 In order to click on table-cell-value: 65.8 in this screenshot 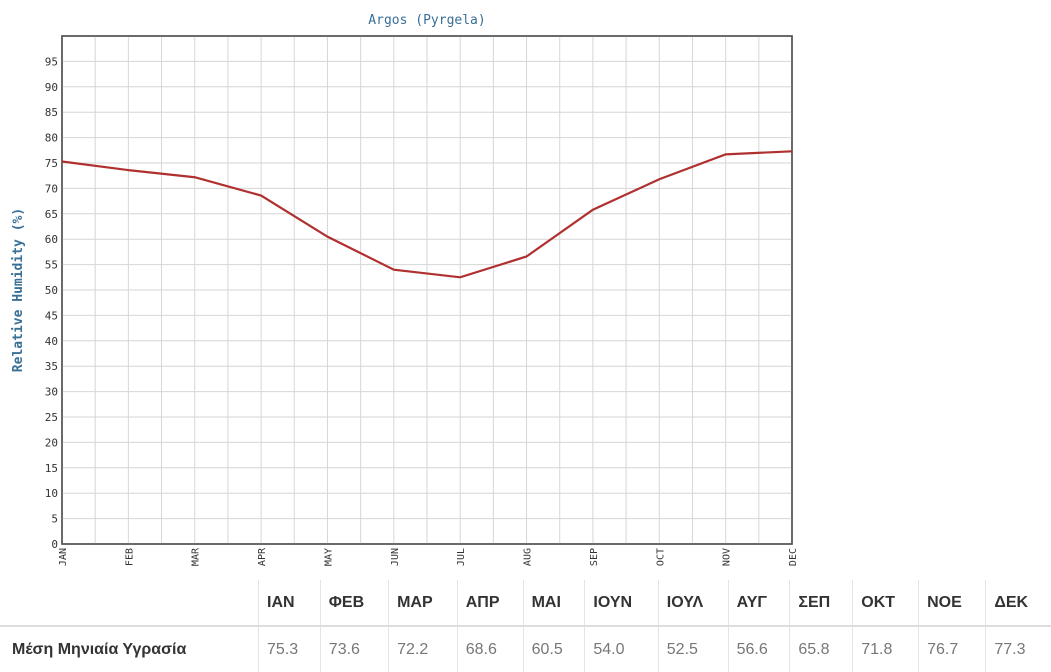, I will do `click(821, 649)`.